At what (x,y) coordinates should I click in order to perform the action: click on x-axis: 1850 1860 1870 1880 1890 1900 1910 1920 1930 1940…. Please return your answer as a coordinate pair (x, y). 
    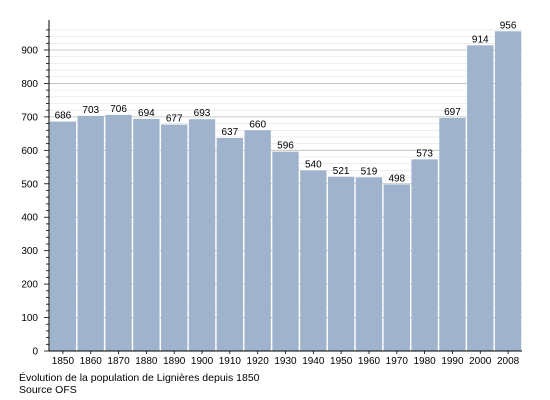
    Looking at the image, I should click on (285, 358).